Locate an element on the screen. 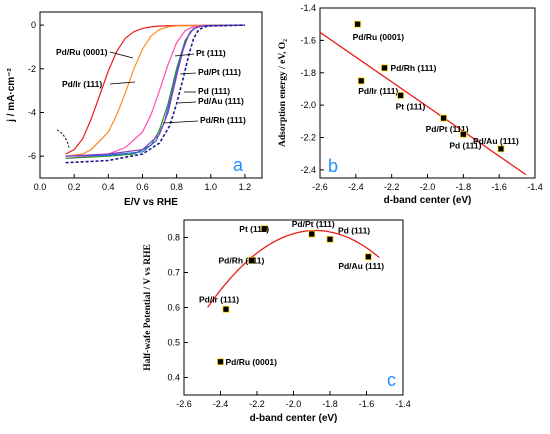  panel-c-point-label: Pd/Ru (0001) is located at coordinates (252, 362).